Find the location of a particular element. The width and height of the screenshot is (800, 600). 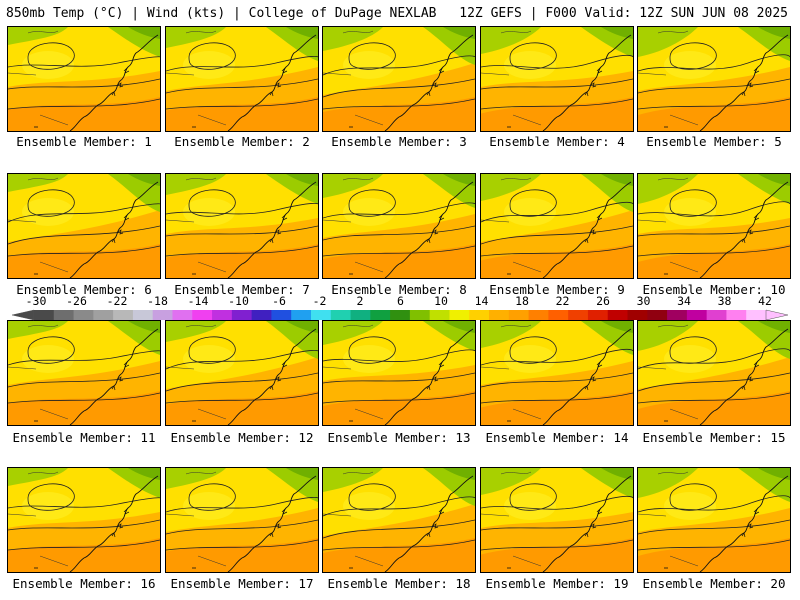

ensemble-member-label: Ensemble Member: 12 is located at coordinates (242, 437).